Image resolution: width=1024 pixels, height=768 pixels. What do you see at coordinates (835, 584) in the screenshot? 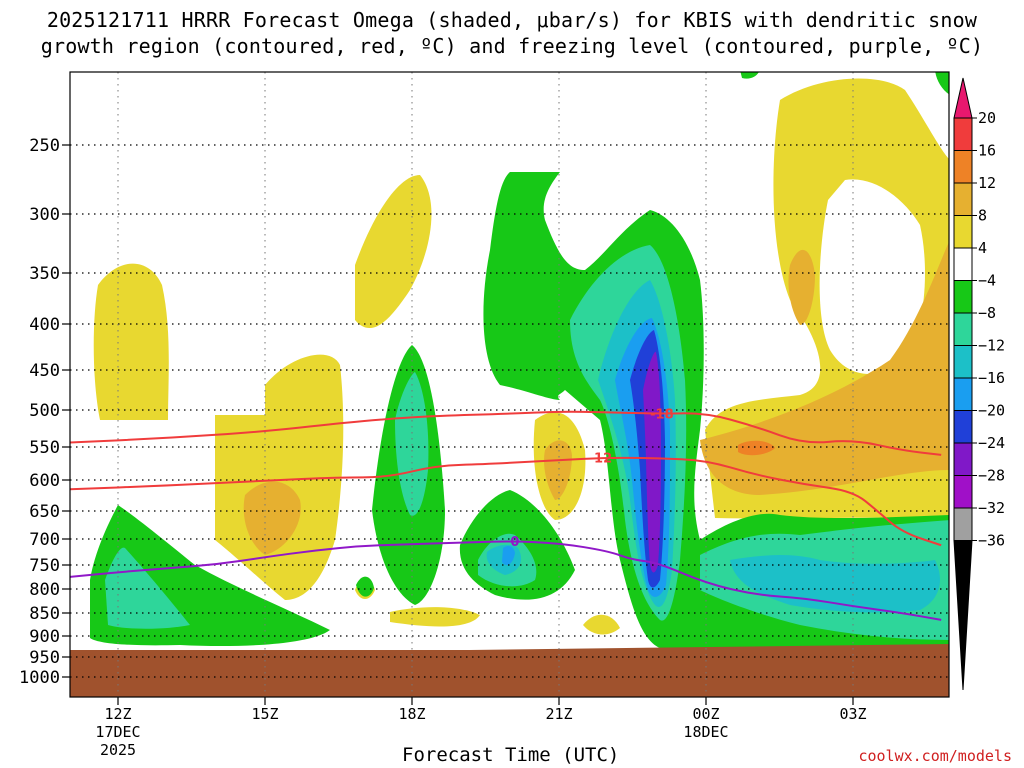
I see `omega-negative-strong-area` at bounding box center [835, 584].